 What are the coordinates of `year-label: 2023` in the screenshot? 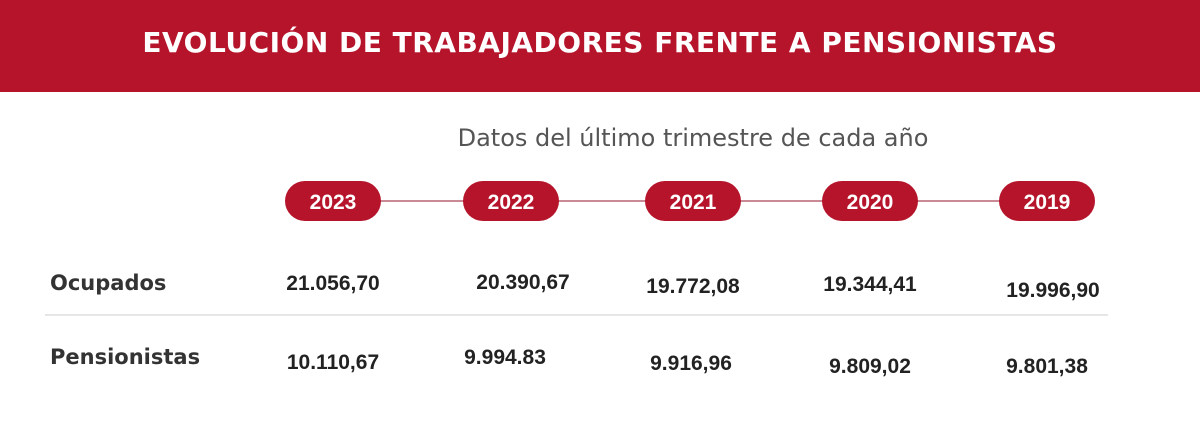 It's located at (333, 202).